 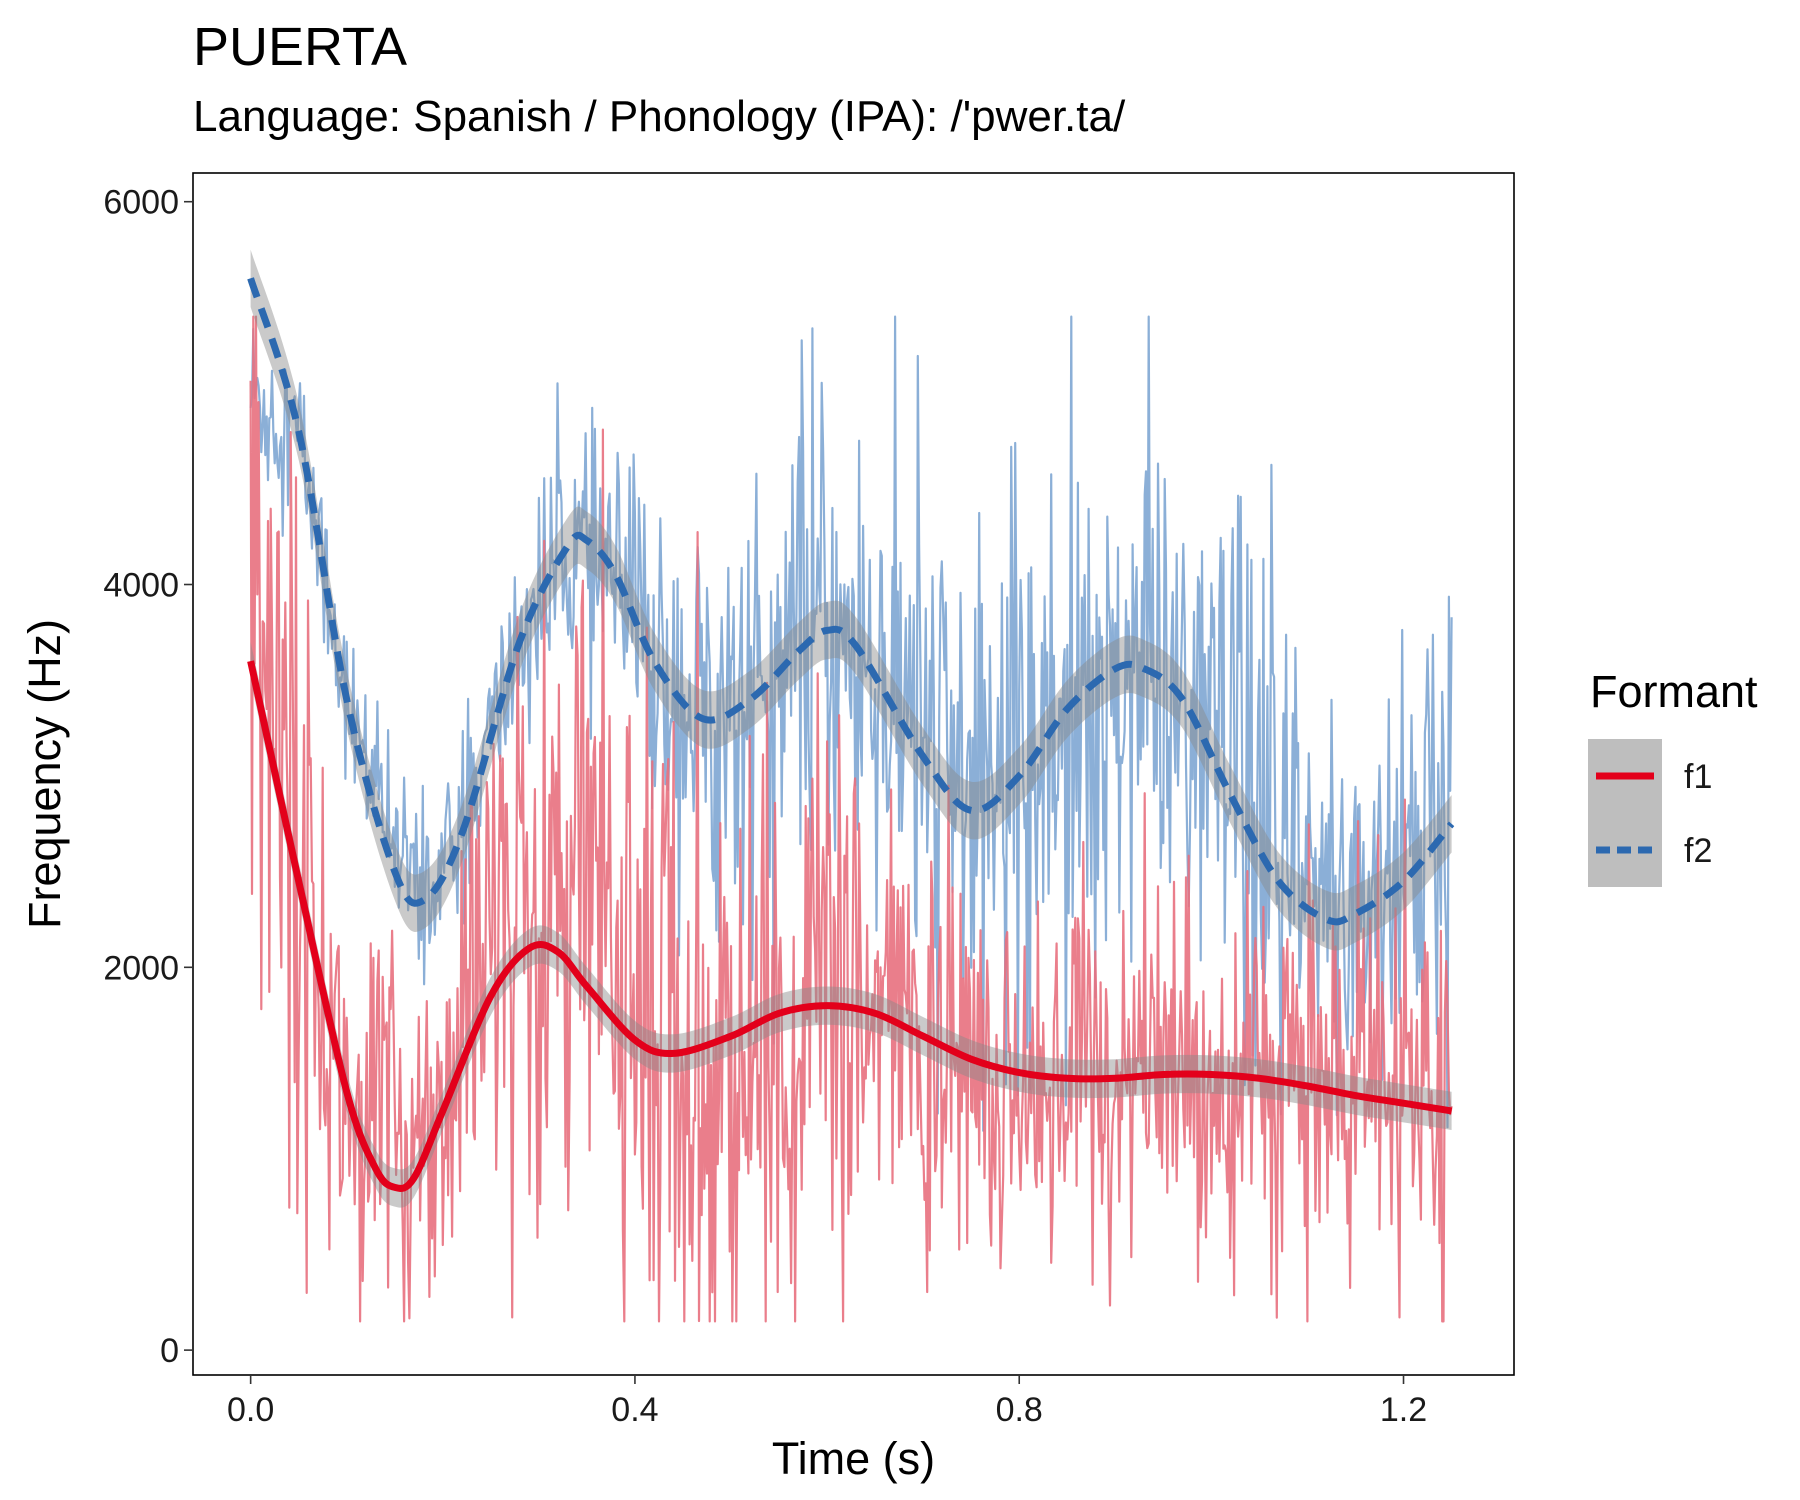 I want to click on x-tick-label: 0.4, so click(x=634, y=1410).